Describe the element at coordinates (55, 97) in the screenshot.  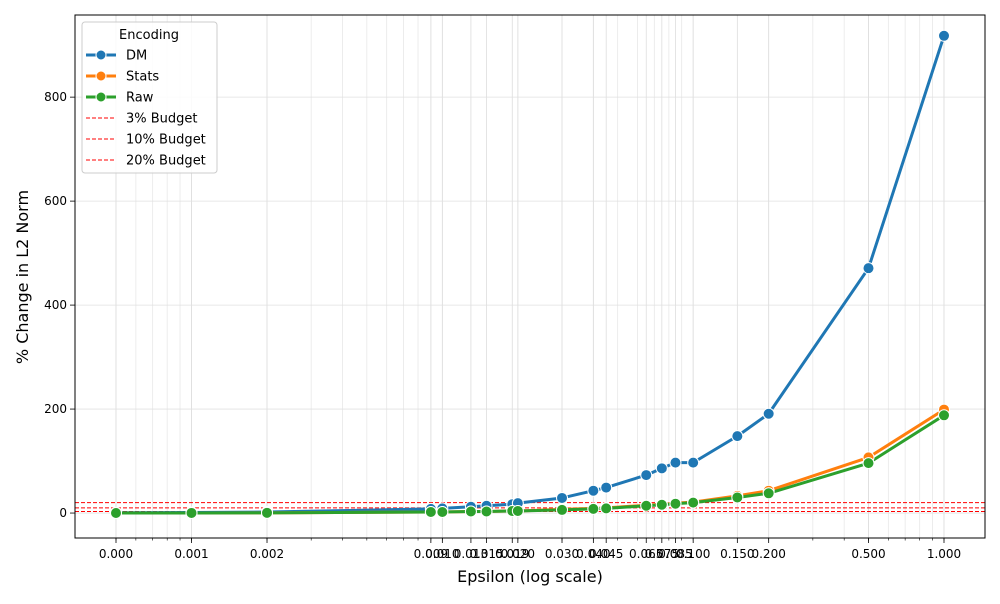
I see `y-tick-label: 800` at that location.